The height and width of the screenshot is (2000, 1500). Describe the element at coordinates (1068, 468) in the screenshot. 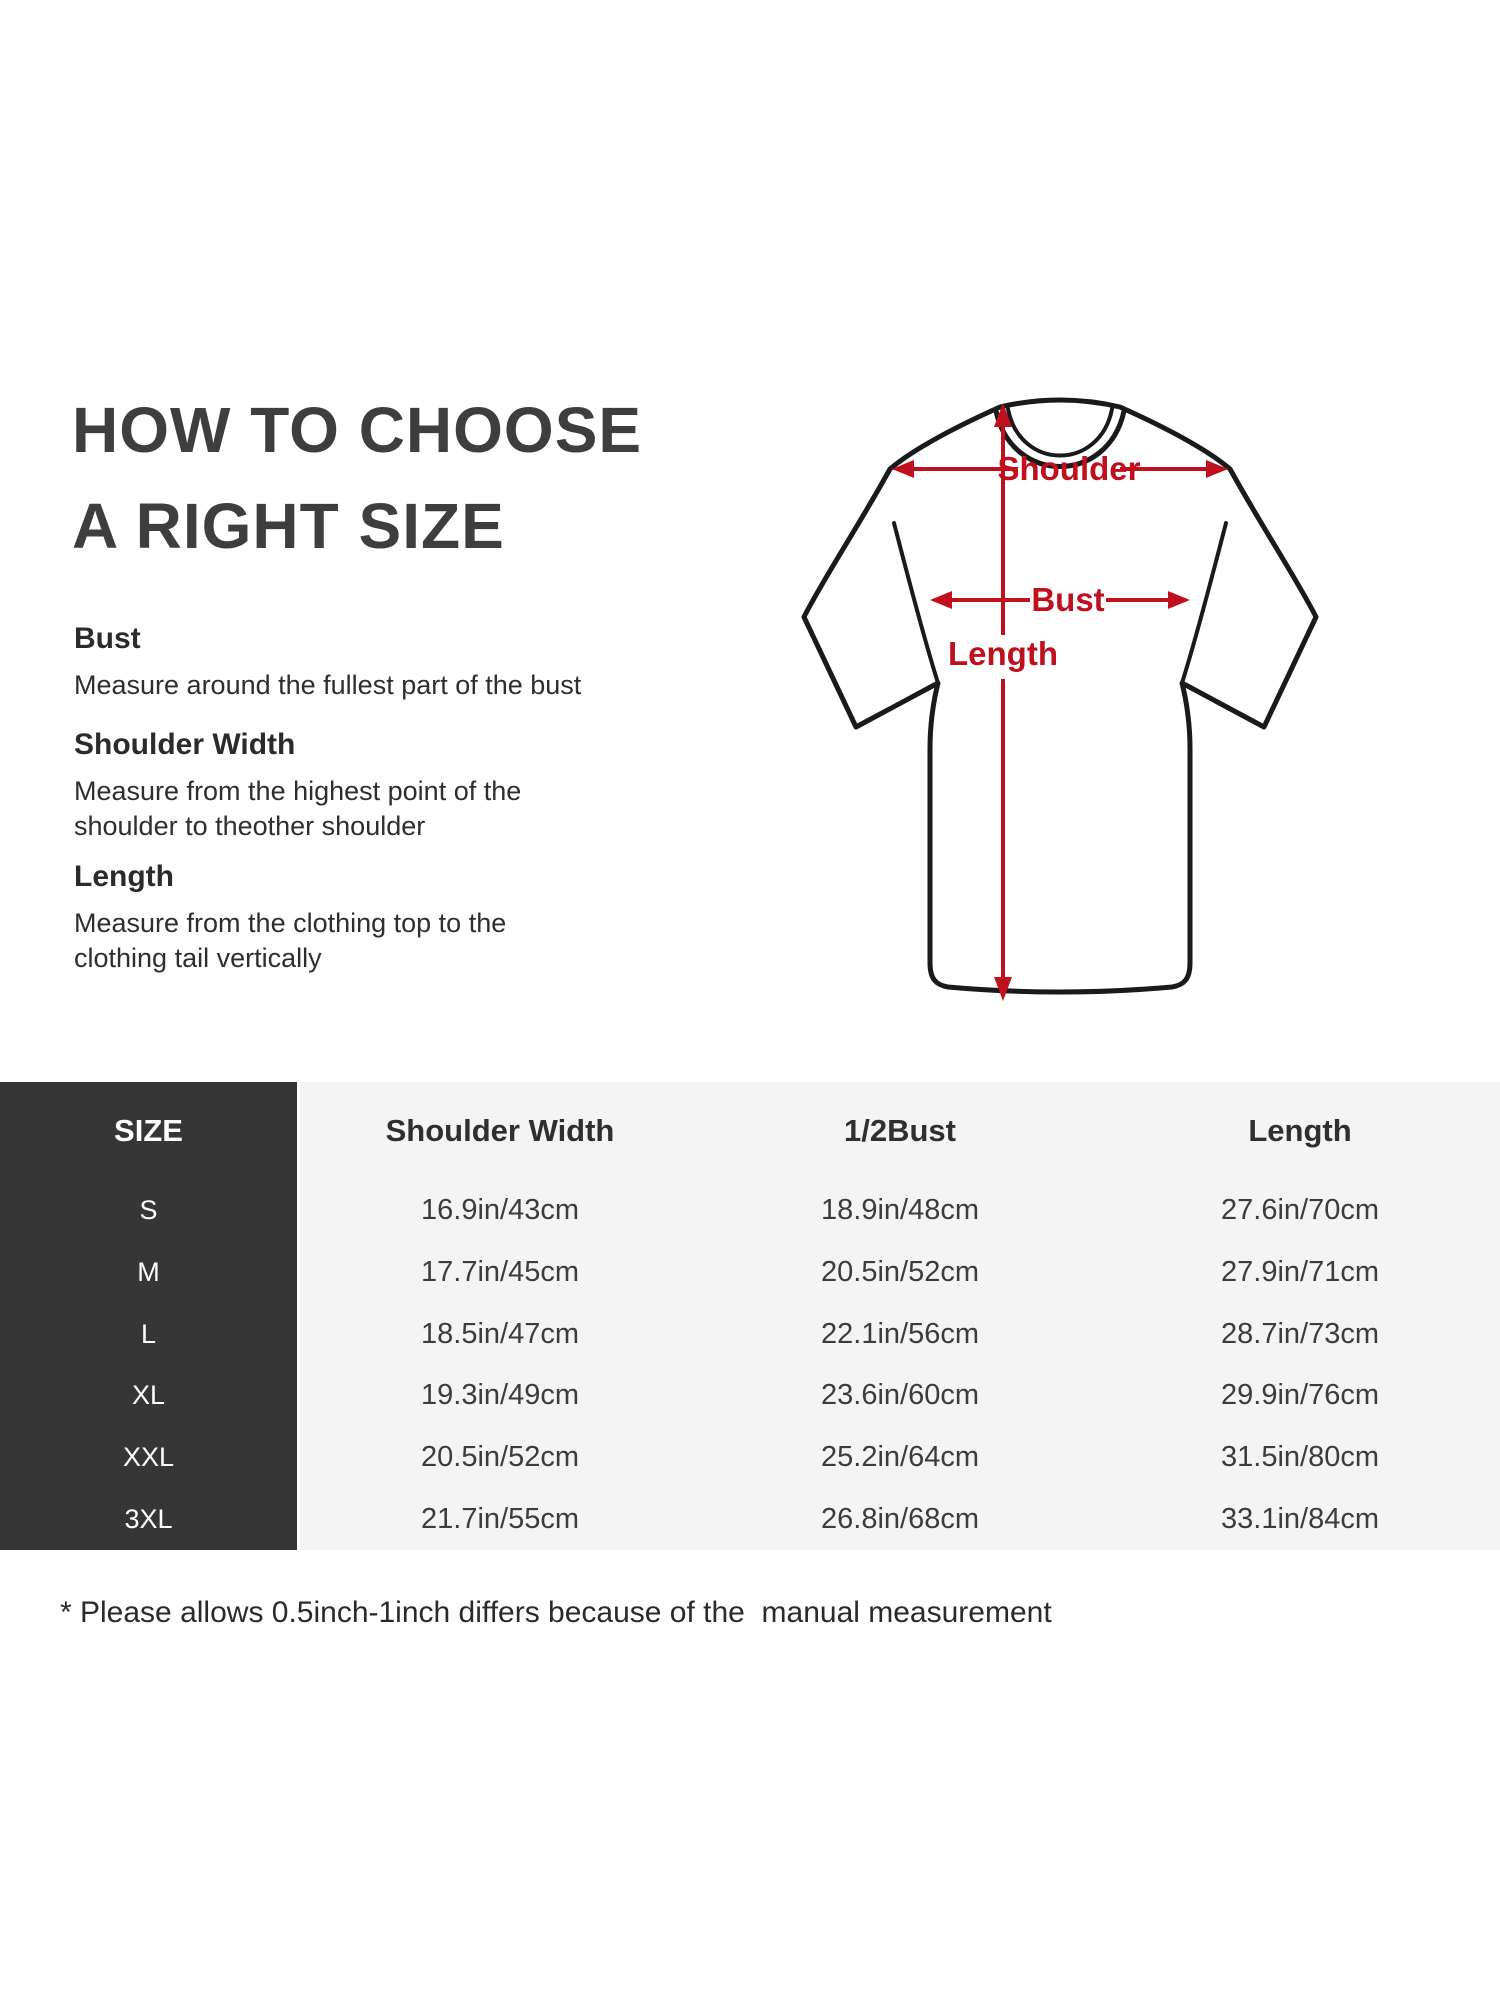

I see `shoulder-label: Shoulder` at that location.